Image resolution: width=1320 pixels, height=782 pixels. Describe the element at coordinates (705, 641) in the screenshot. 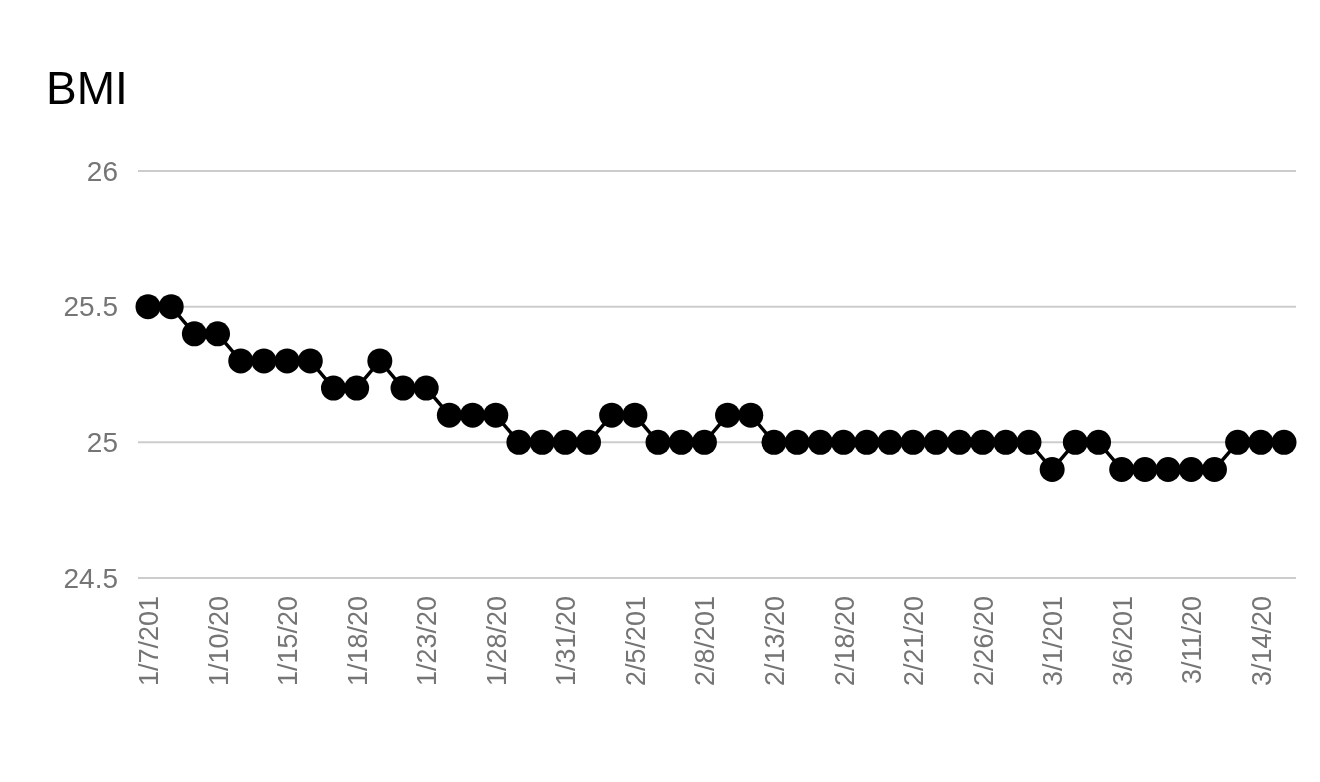

I see `x-tick-label: 2/8/201` at that location.